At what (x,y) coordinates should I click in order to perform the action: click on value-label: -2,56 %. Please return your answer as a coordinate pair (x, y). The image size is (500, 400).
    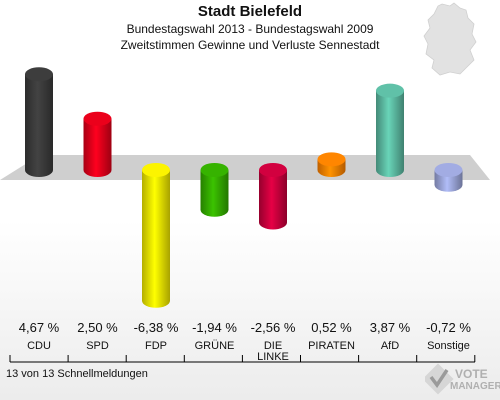
    Looking at the image, I should click on (273, 327).